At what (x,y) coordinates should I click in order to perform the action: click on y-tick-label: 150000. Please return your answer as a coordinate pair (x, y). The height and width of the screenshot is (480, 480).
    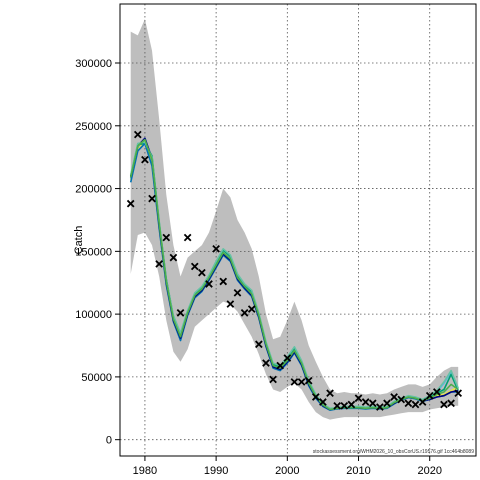
    Looking at the image, I should click on (93, 252).